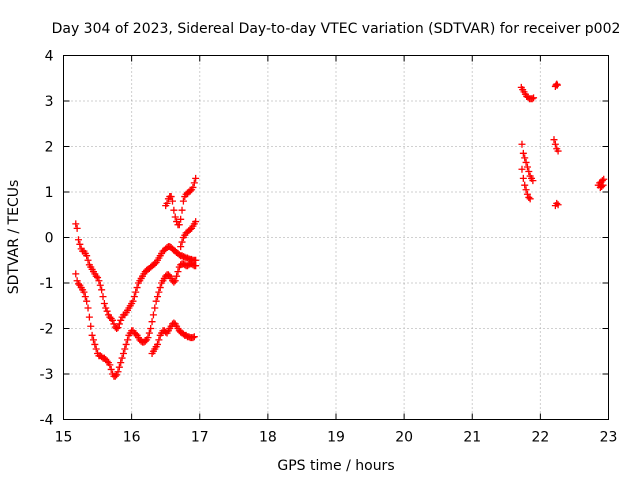 This screenshot has height=480, width=640. Describe the element at coordinates (47, 330) in the screenshot. I see `y-tick-label: -2` at that location.